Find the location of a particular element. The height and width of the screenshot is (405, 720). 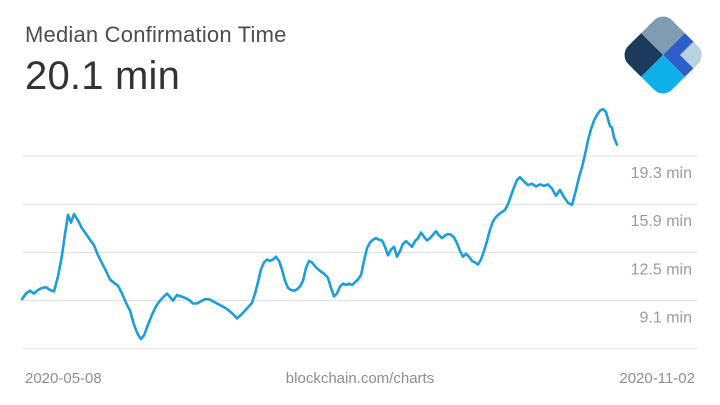

x-axis-start-date: 2020-05-08 is located at coordinates (63, 378).